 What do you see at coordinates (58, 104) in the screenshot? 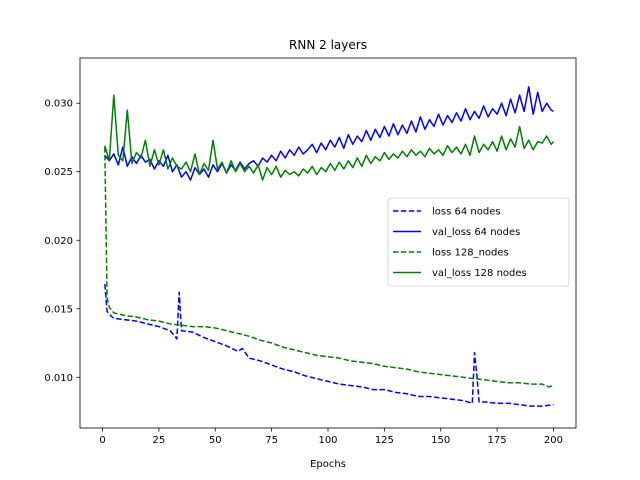
I see `y-tick-label: 0.030` at bounding box center [58, 104].